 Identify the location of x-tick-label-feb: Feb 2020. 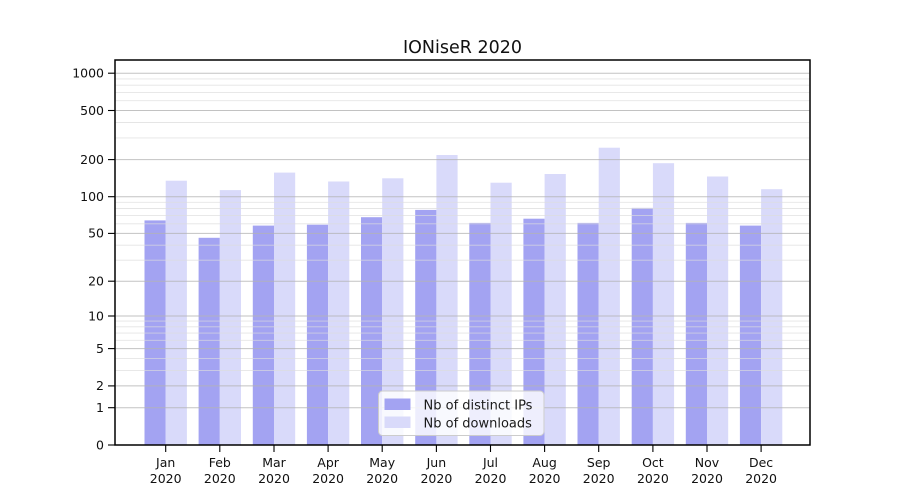
(220, 470).